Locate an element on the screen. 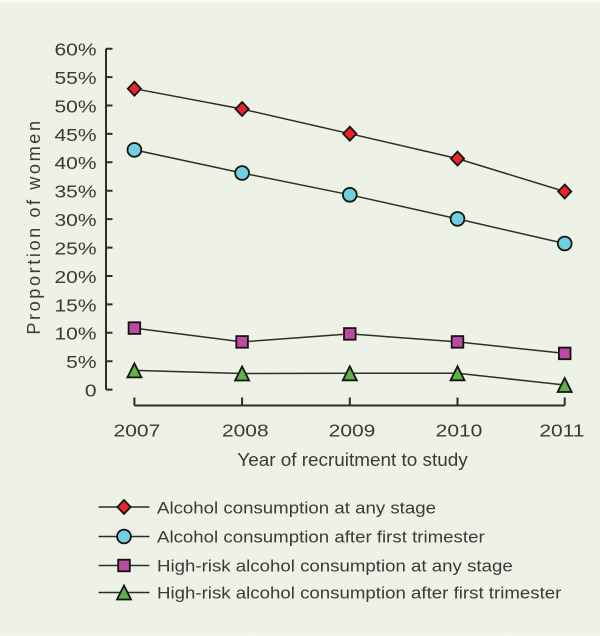 This screenshot has height=636, width=600. svg-text: 45% is located at coordinates (76, 135).